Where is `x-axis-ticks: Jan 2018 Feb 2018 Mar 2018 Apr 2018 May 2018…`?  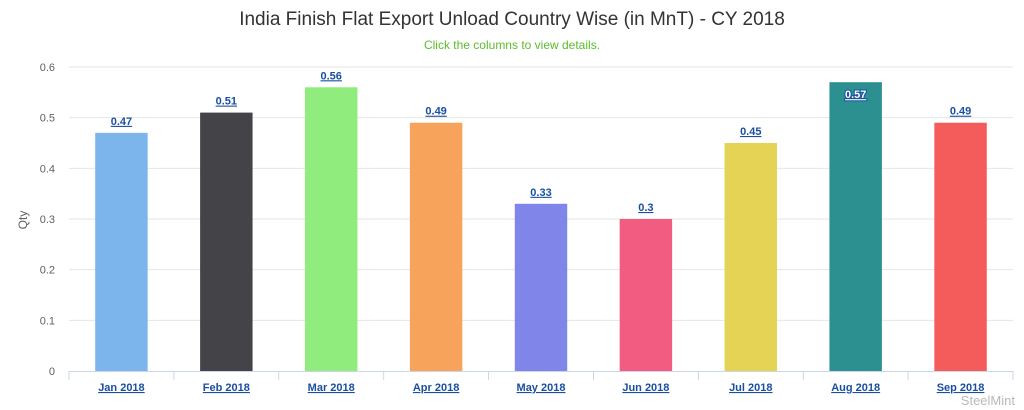
x-axis-ticks: Jan 2018 Feb 2018 Mar 2018 Apr 2018 May 2018… is located at coordinates (541, 382).